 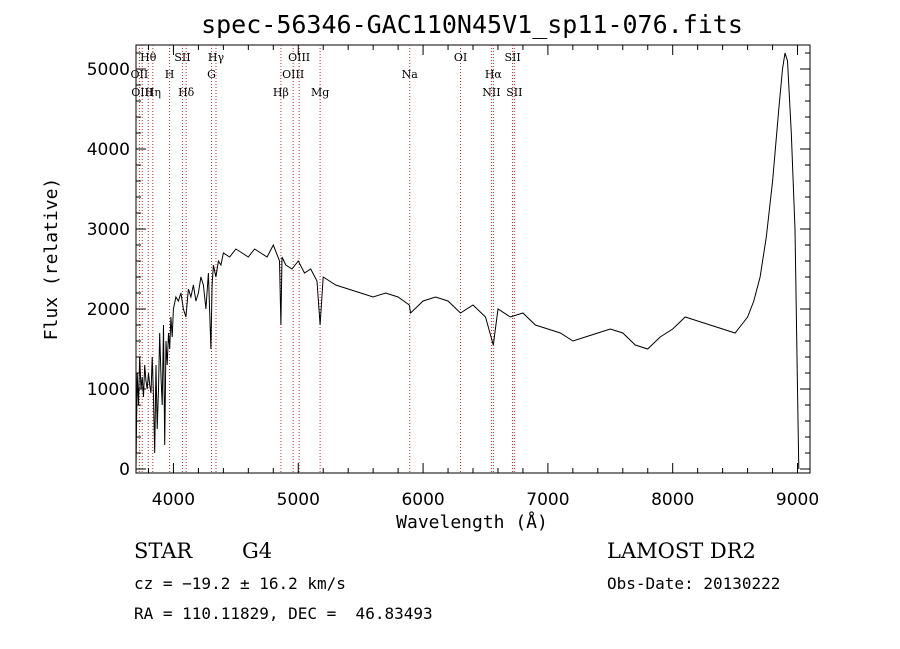 What do you see at coordinates (681, 551) in the screenshot?
I see `survey-name: LAMOST DR2` at bounding box center [681, 551].